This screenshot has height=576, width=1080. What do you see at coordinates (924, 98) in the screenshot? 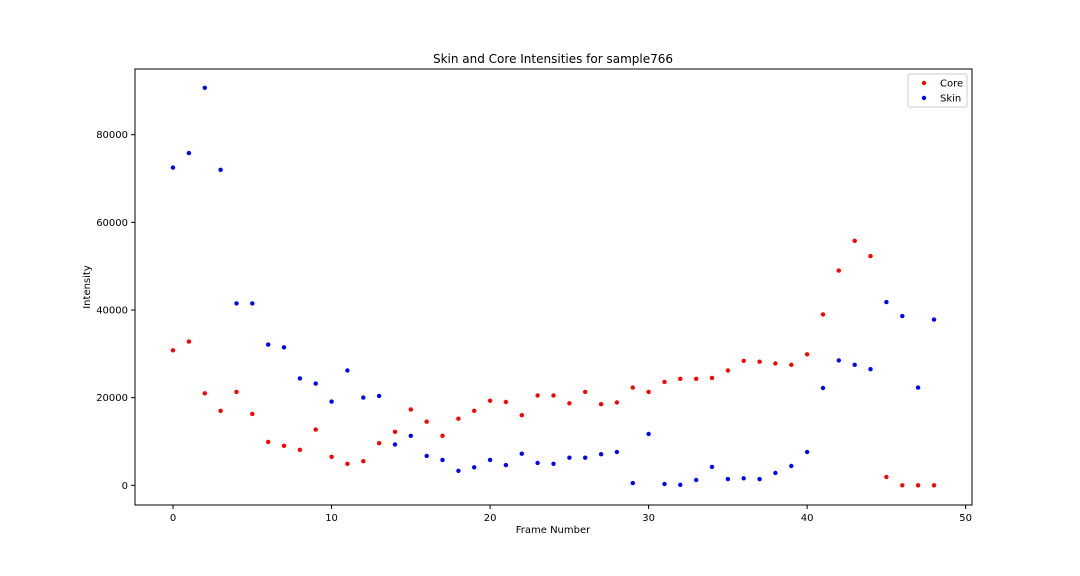
I see `legend-skin-marker` at bounding box center [924, 98].